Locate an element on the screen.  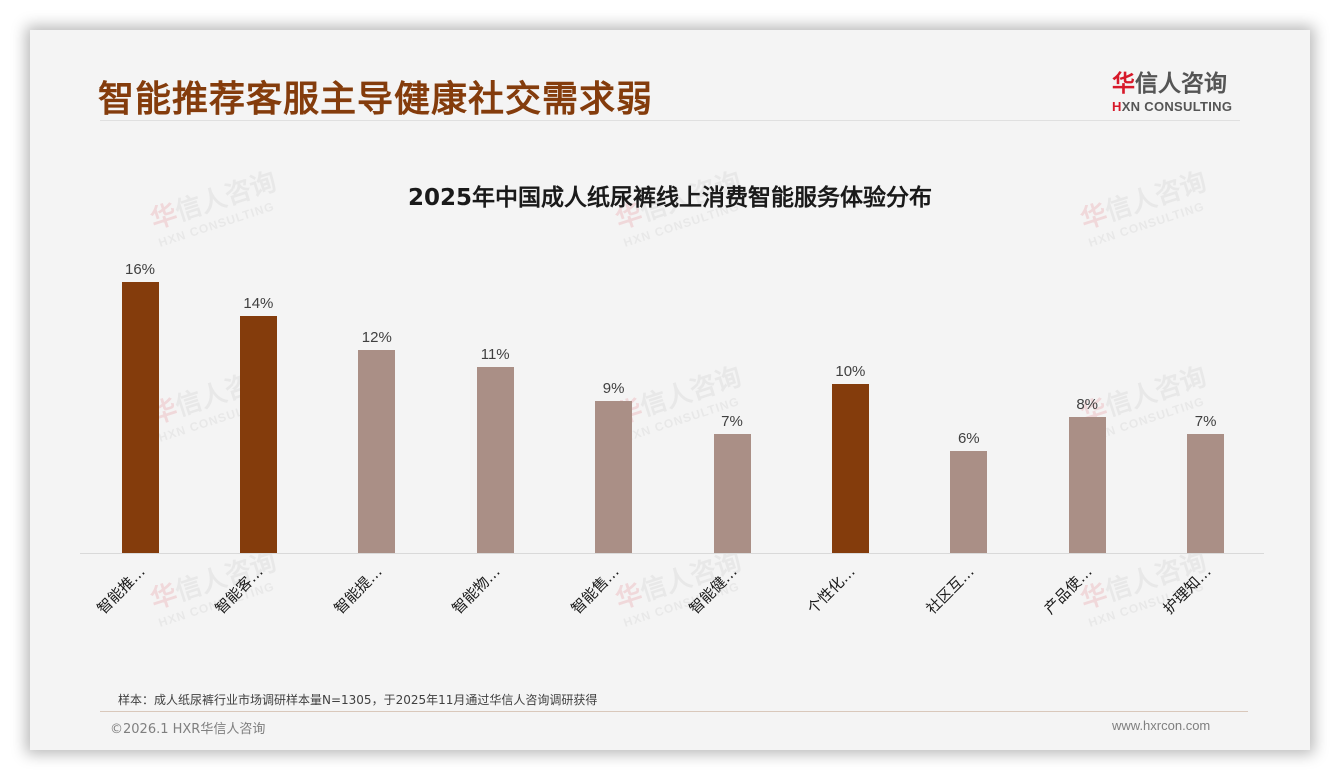
bar-value-label: 12% is located at coordinates (376, 337).